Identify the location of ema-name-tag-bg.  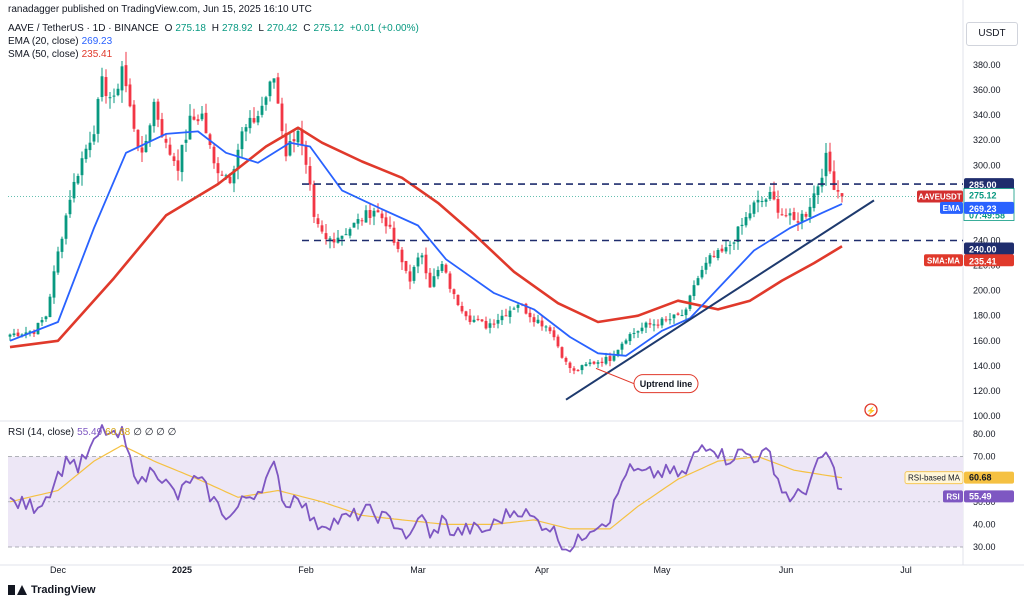
(951, 207).